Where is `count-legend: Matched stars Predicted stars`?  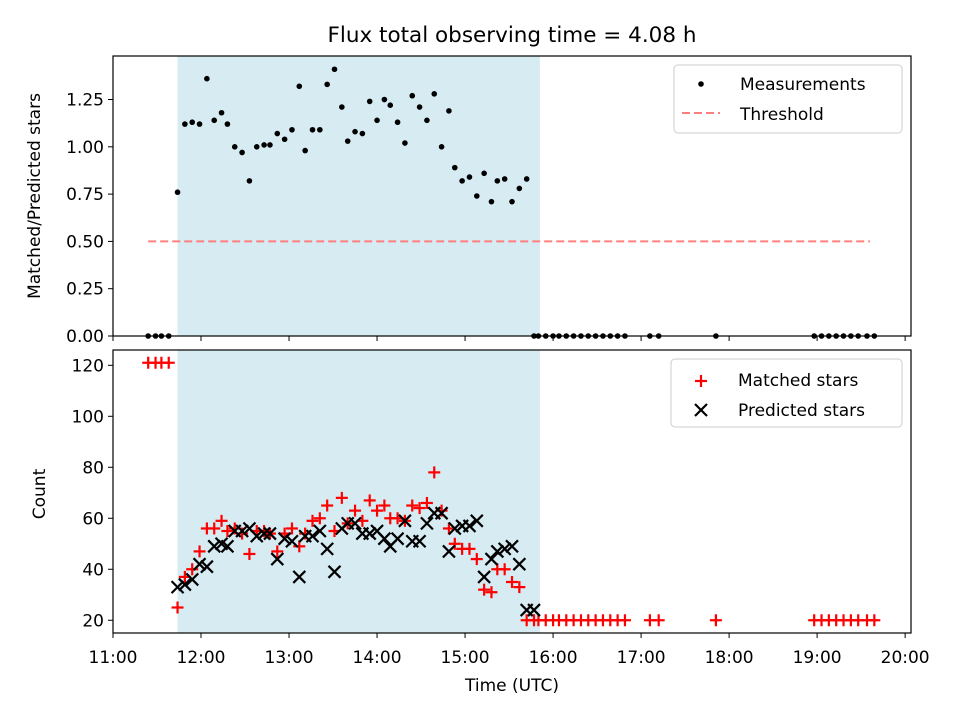
count-legend: Matched stars Predicted stars is located at coordinates (786, 393).